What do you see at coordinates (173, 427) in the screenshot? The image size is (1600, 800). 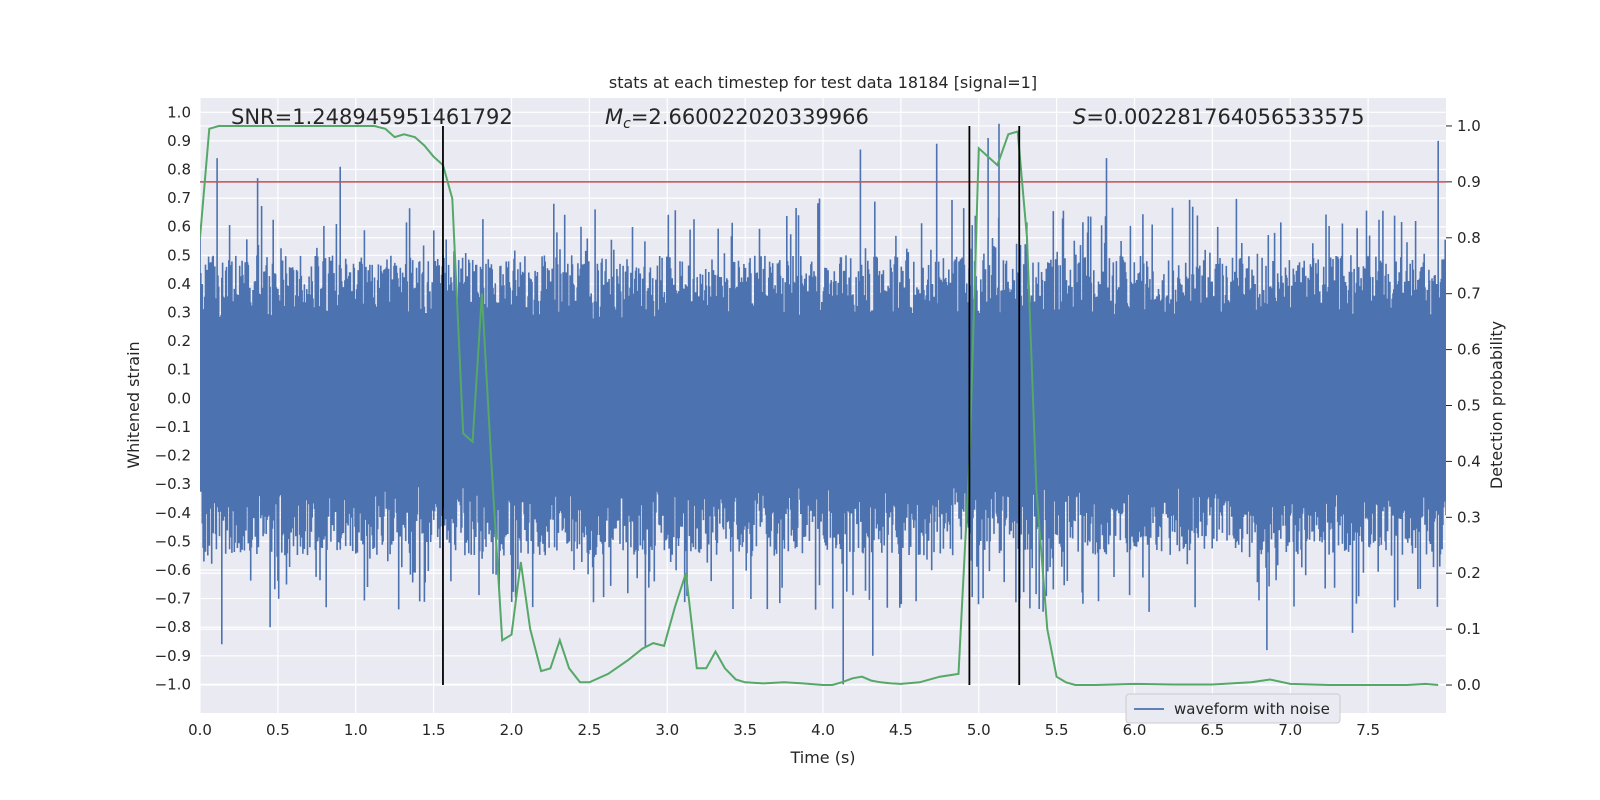 I see `y-tick-label-left: −0.1` at bounding box center [173, 427].